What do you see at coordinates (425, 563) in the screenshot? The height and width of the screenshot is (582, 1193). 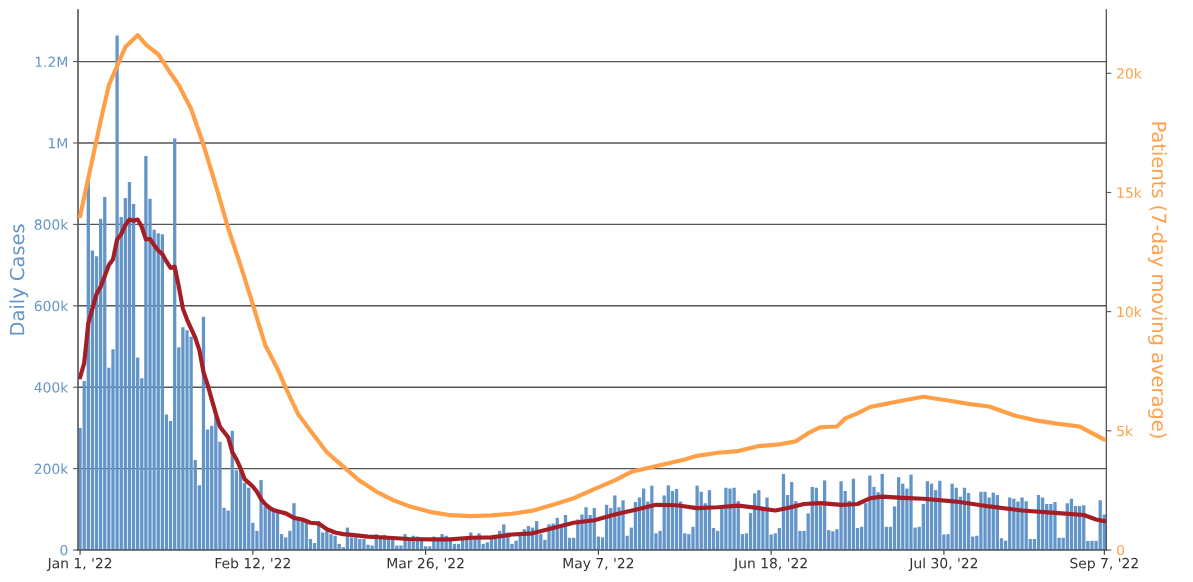 I see `x-tick-label: Mar 26, '22` at bounding box center [425, 563].